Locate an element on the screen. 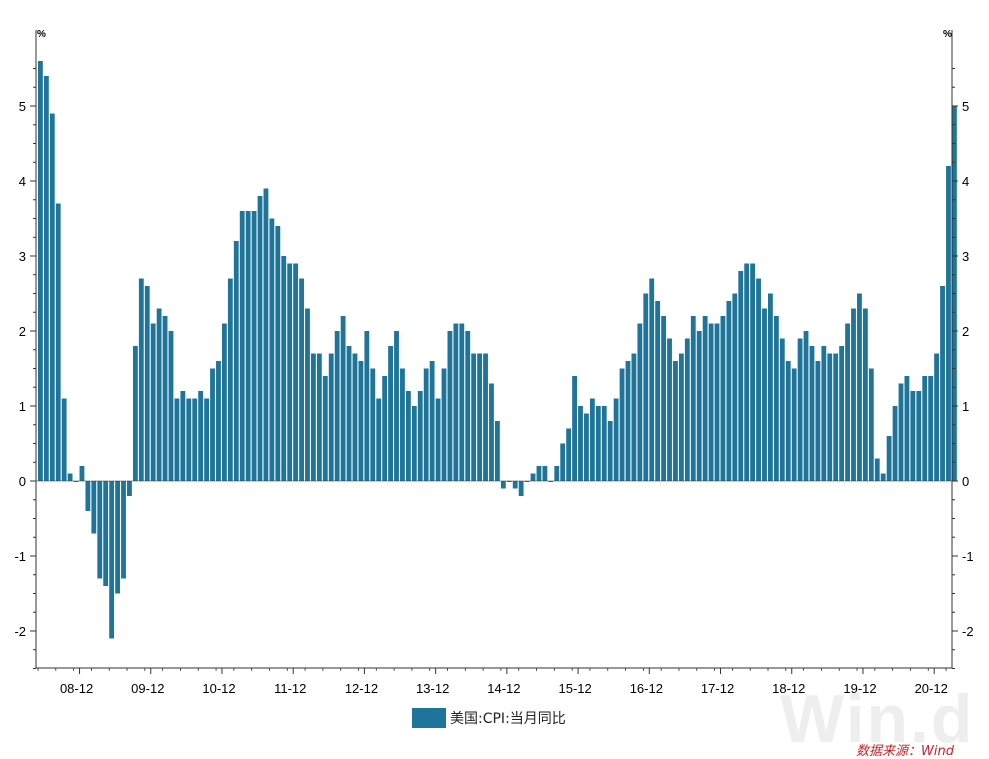 Image resolution: width=989 pixels, height=759 pixels. y-tick-label-left: 5 is located at coordinates (22, 106).